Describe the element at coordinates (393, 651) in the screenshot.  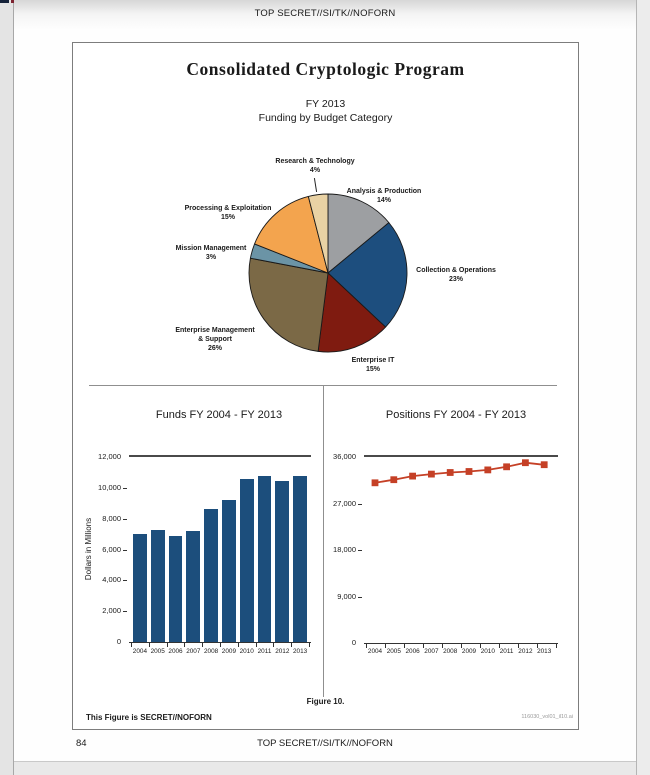
I see `x-tick-label: 2005` at that location.